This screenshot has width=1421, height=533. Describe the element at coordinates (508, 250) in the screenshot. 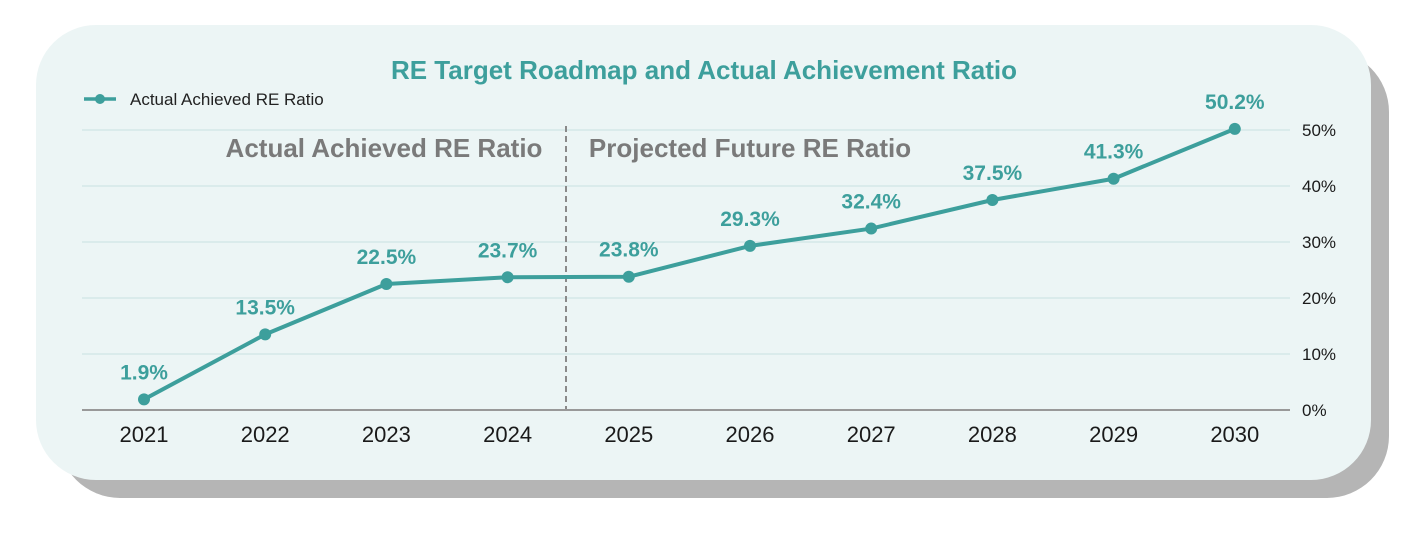

I see `data-label: 23.7%` at that location.